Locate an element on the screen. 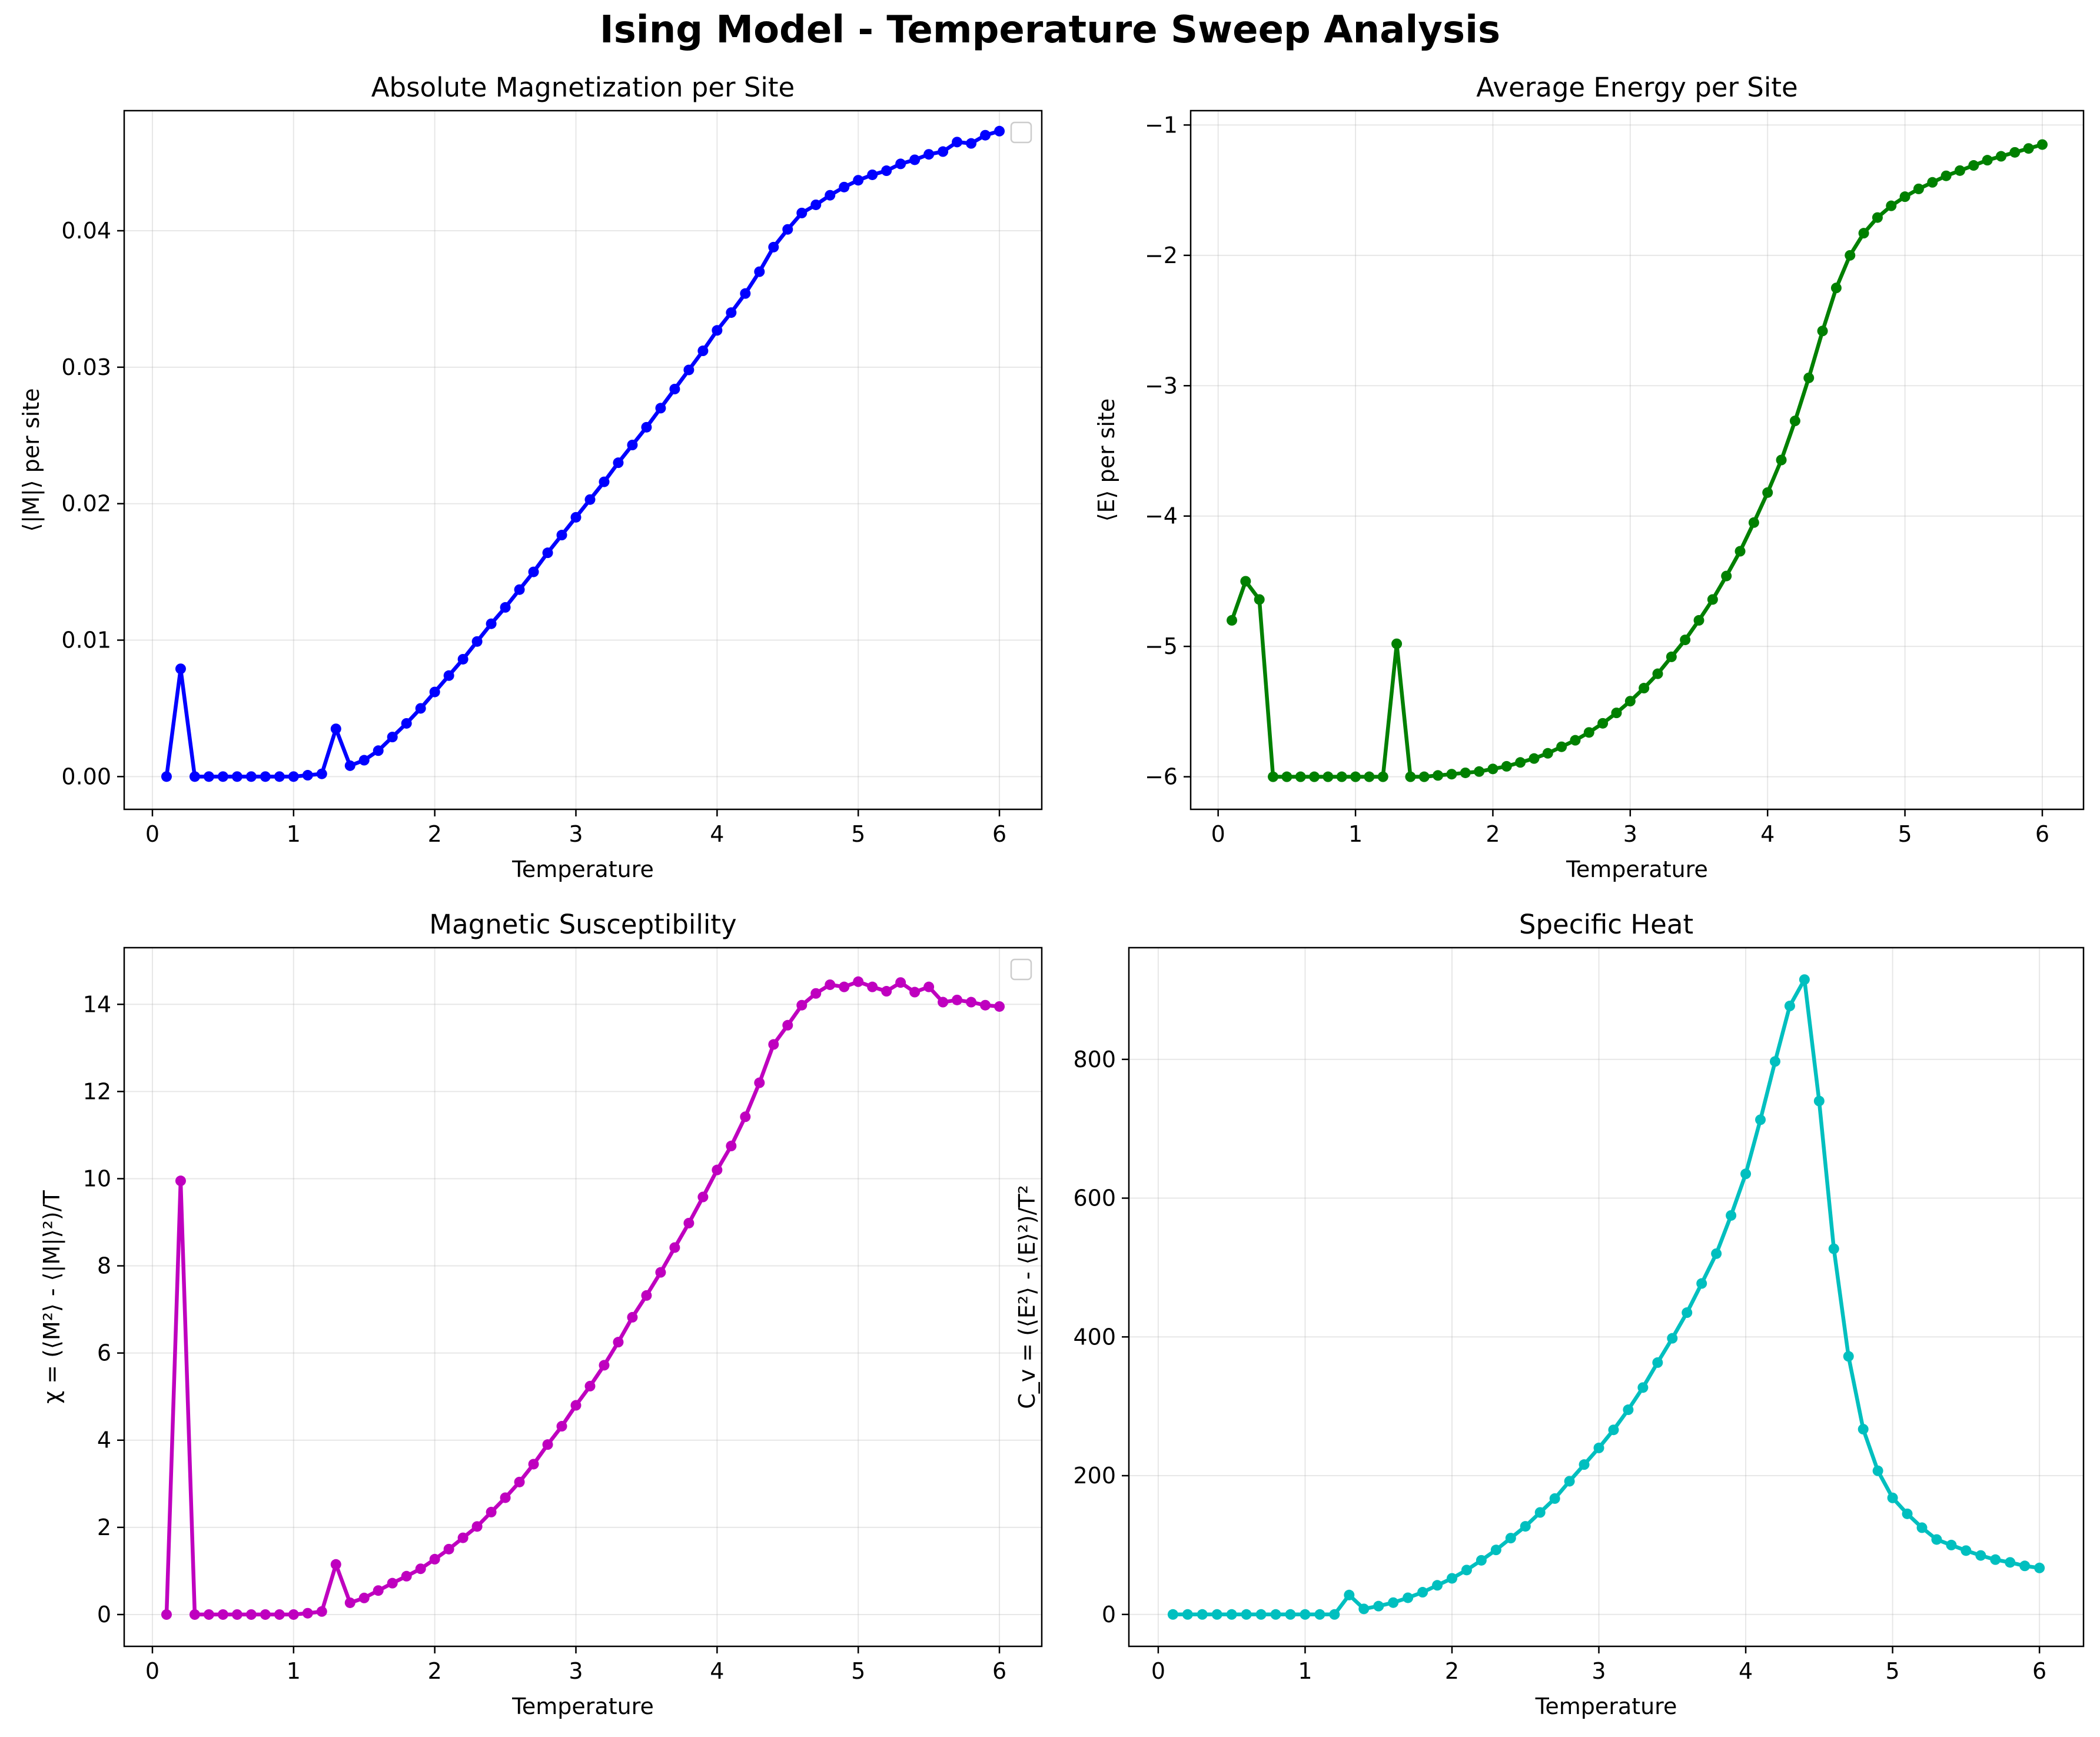 The width and height of the screenshot is (2100, 1737). susceptibility-x-tick-label: 2 is located at coordinates (435, 1671).